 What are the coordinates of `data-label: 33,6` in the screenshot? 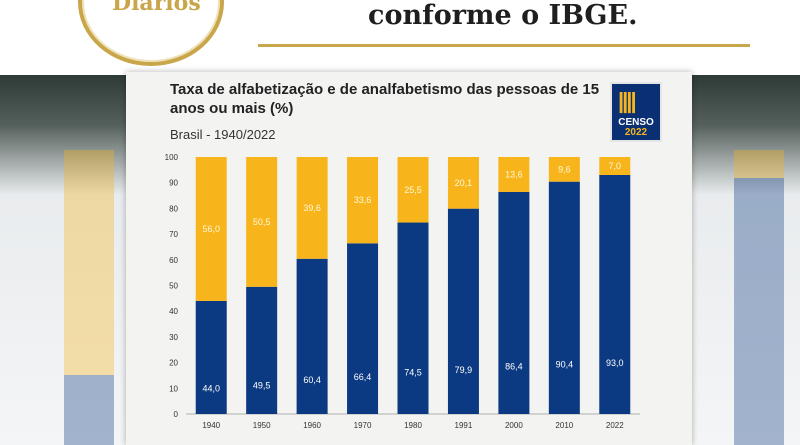 It's located at (363, 200).